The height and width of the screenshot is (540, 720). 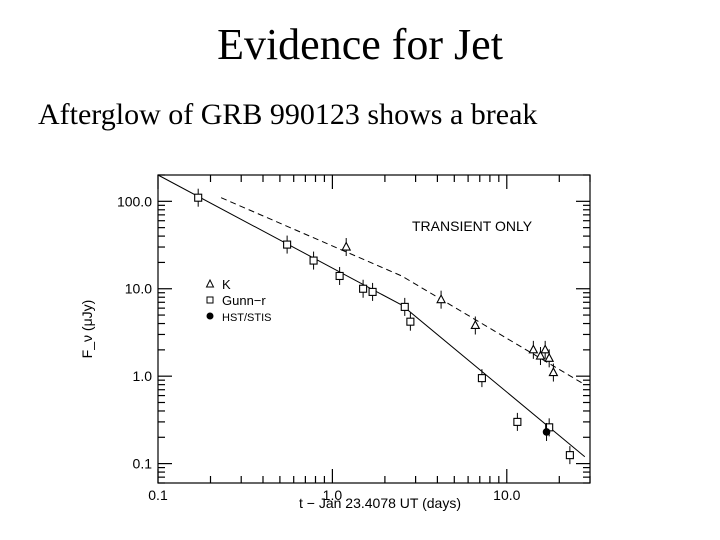 I want to click on hst-stis-point, so click(x=546, y=431).